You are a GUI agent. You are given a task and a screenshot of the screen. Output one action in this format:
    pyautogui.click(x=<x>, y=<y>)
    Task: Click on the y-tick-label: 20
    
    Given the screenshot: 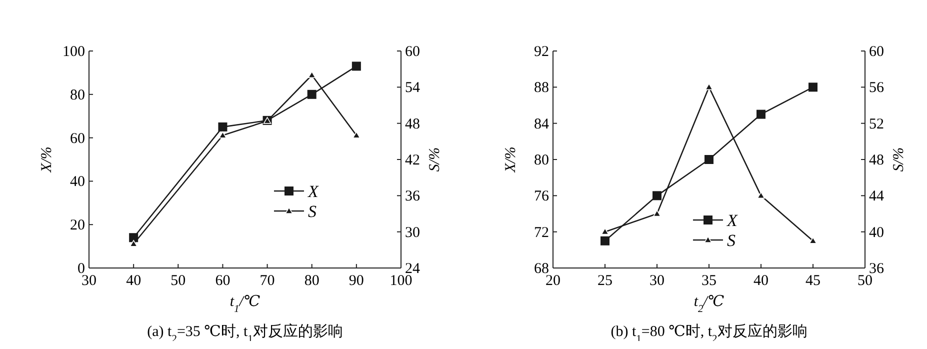 What is the action you would take?
    pyautogui.click(x=77, y=226)
    